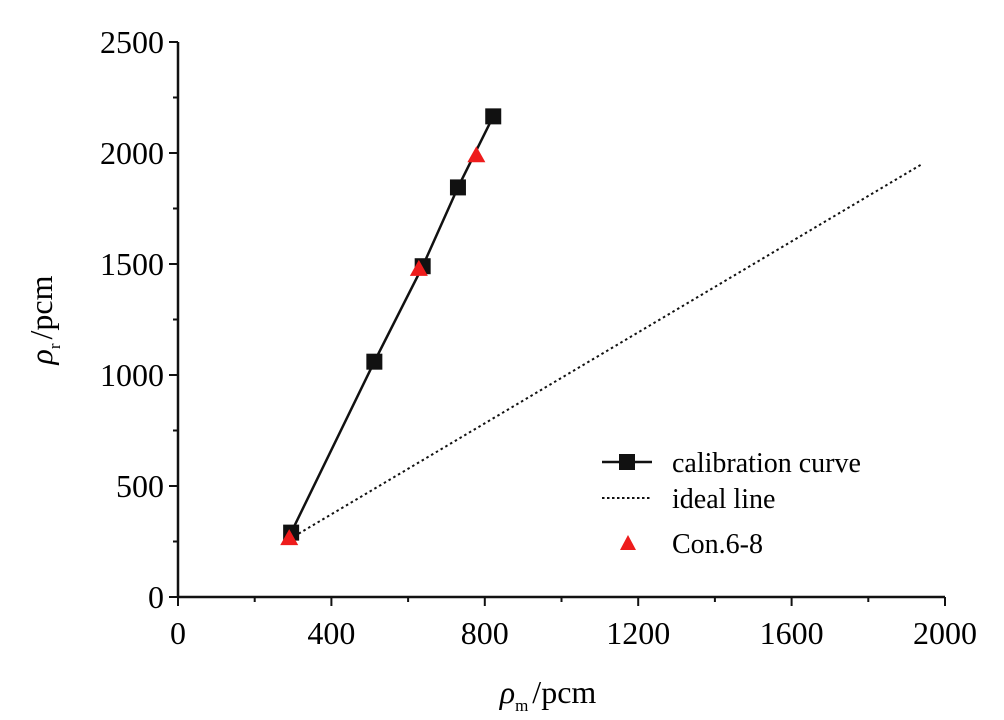 This screenshot has width=1004, height=720. I want to click on x-tick-label: 1200, so click(638, 633).